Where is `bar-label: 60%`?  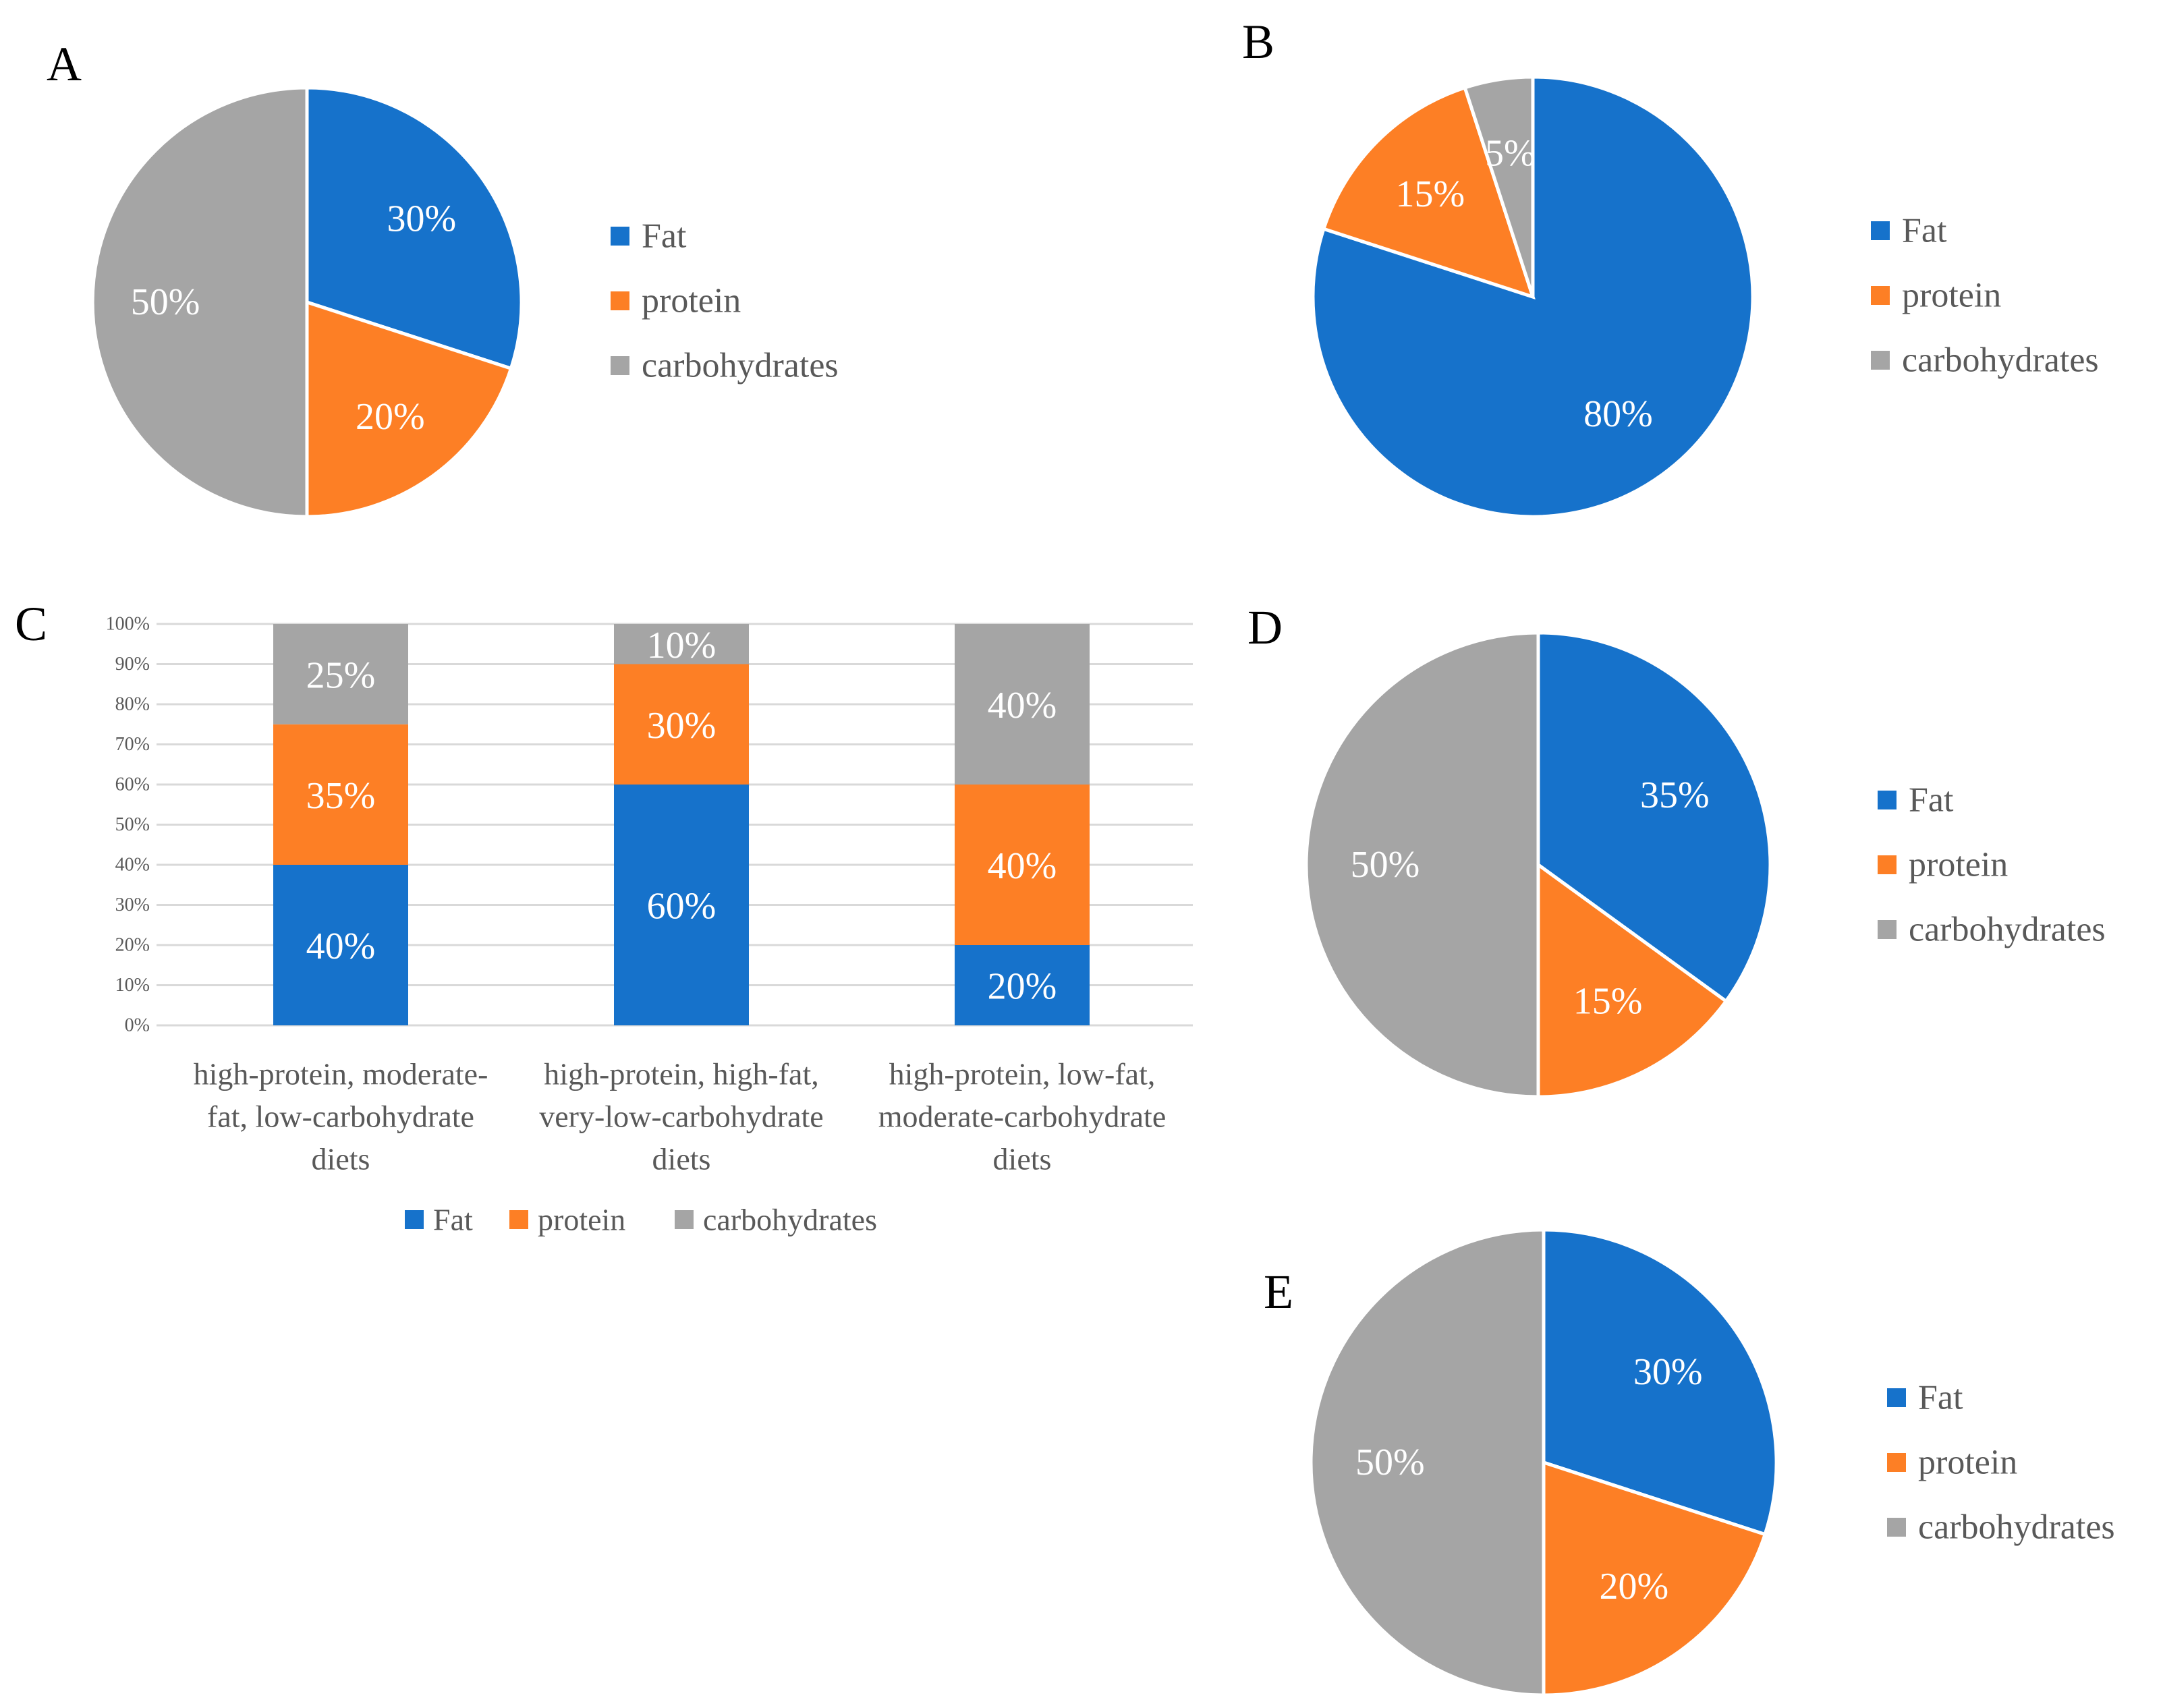
bar-label: 60% is located at coordinates (682, 907).